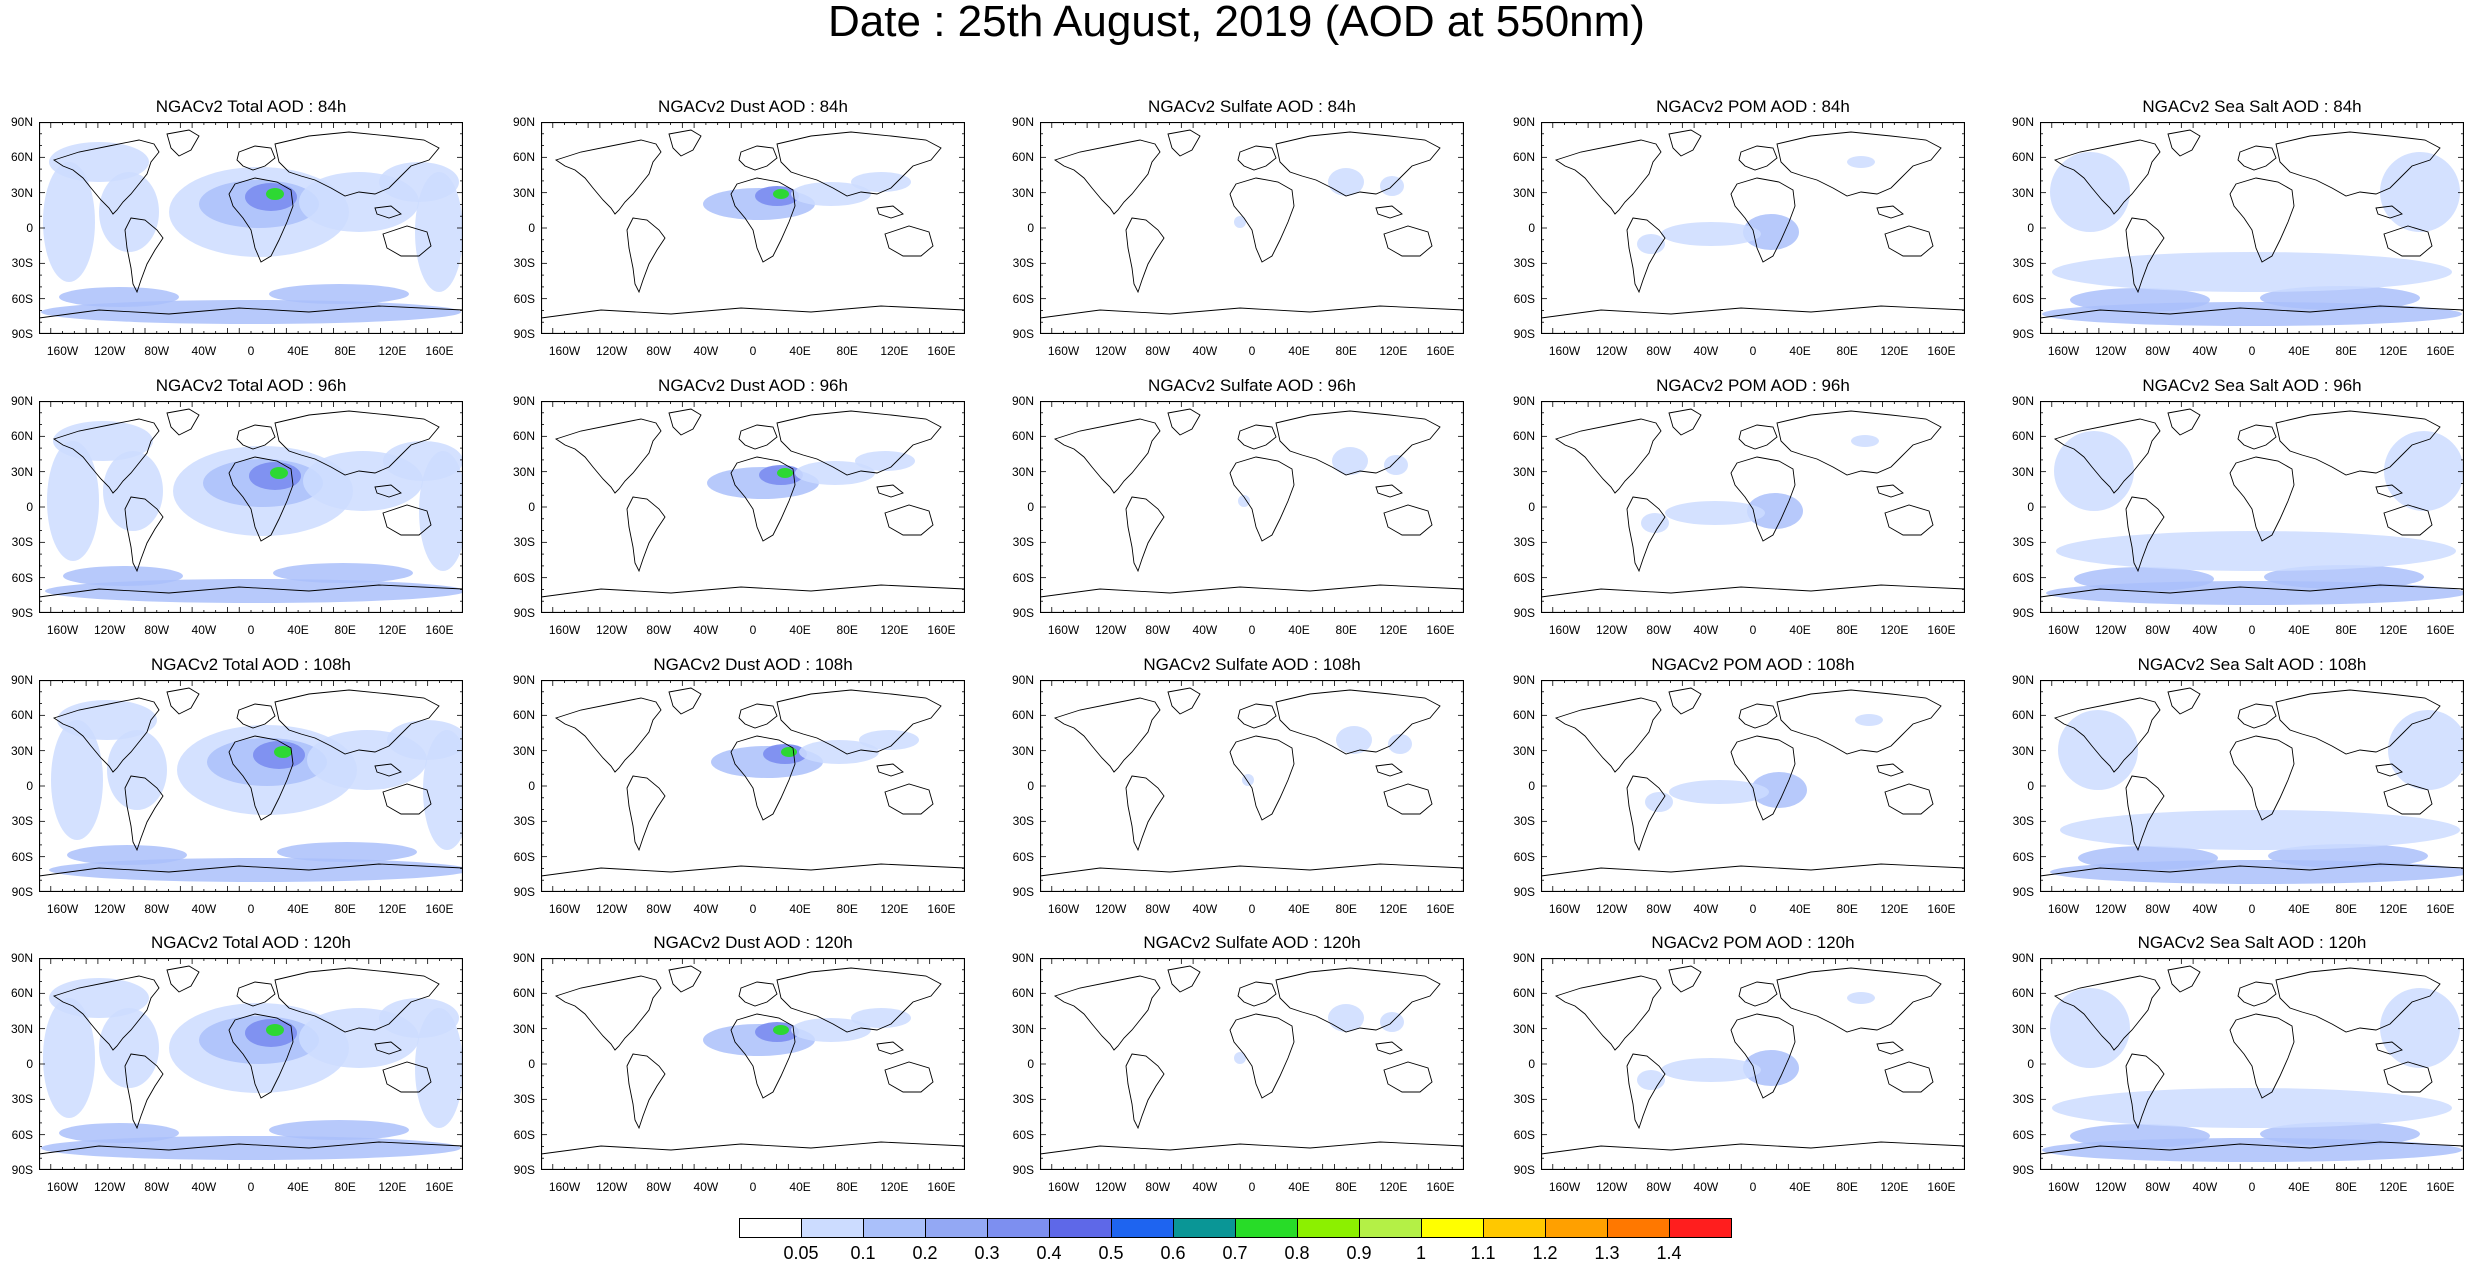 This screenshot has height=1263, width=2473. Describe the element at coordinates (2252, 664) in the screenshot. I see `panel-title: NGACv2 Sea Salt AOD : 108h` at that location.